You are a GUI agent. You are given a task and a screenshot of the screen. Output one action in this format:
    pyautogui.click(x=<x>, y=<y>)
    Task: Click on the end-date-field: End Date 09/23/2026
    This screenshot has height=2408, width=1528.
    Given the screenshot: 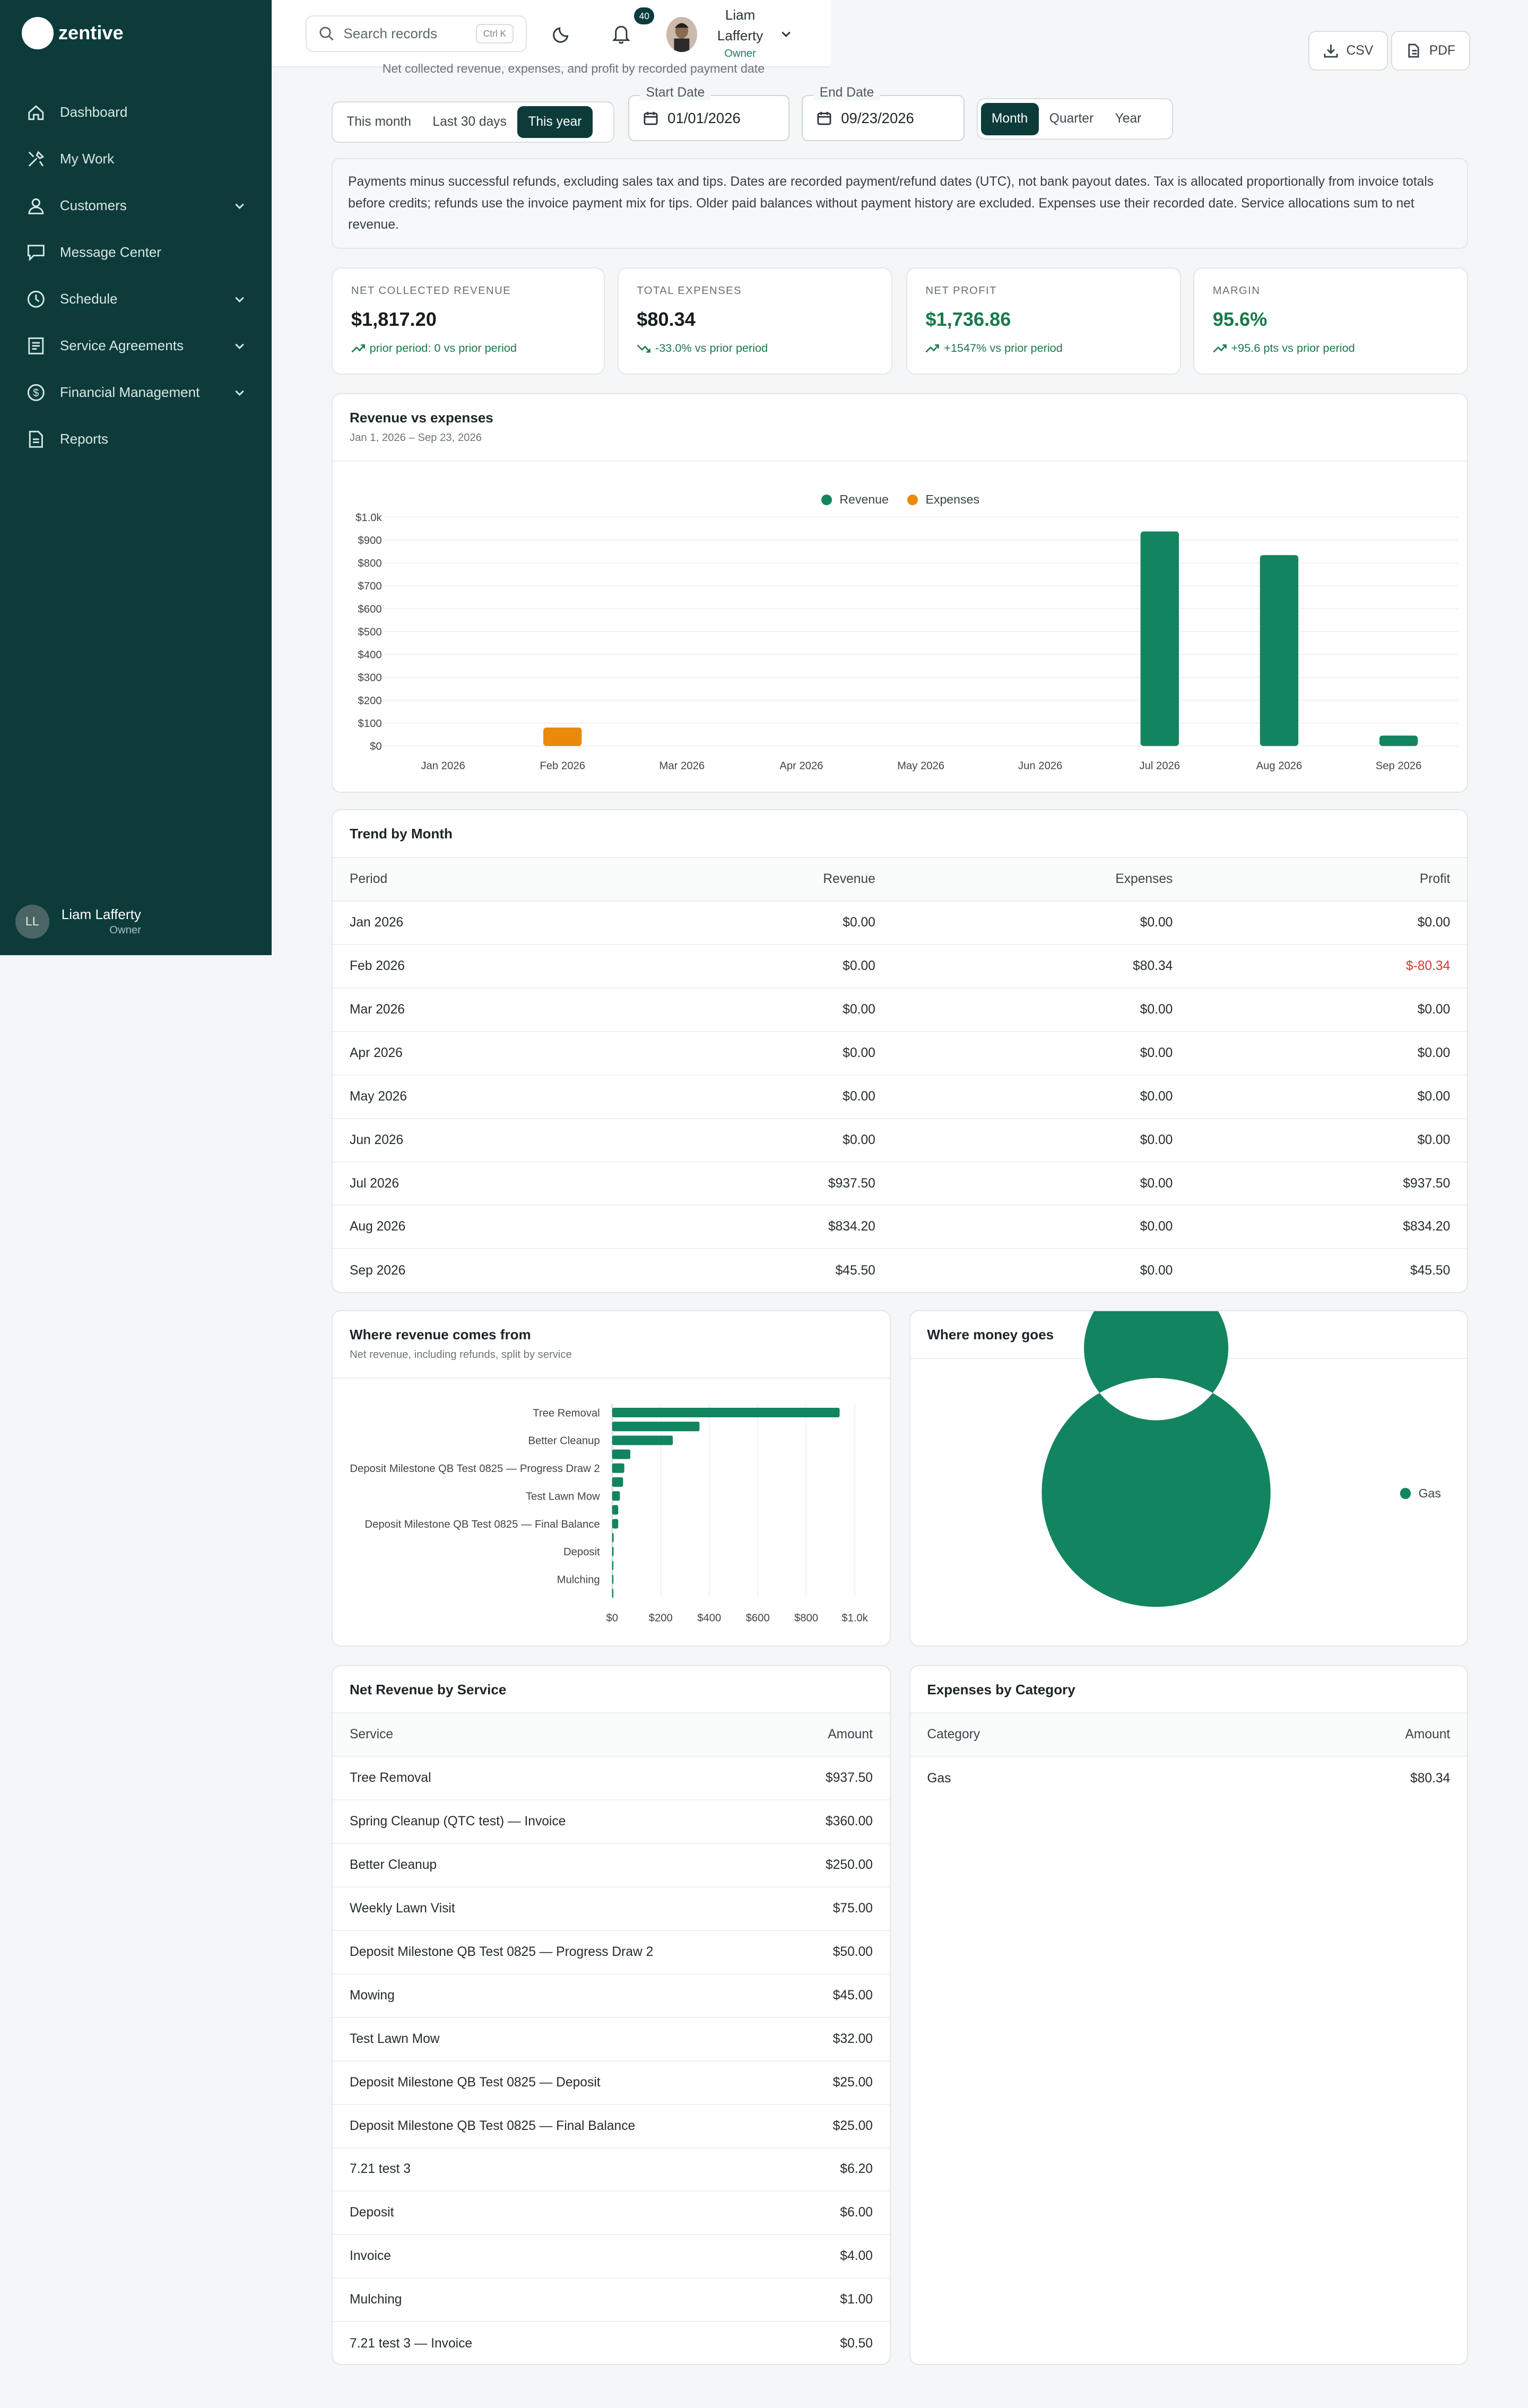 What is the action you would take?
    pyautogui.click(x=883, y=113)
    